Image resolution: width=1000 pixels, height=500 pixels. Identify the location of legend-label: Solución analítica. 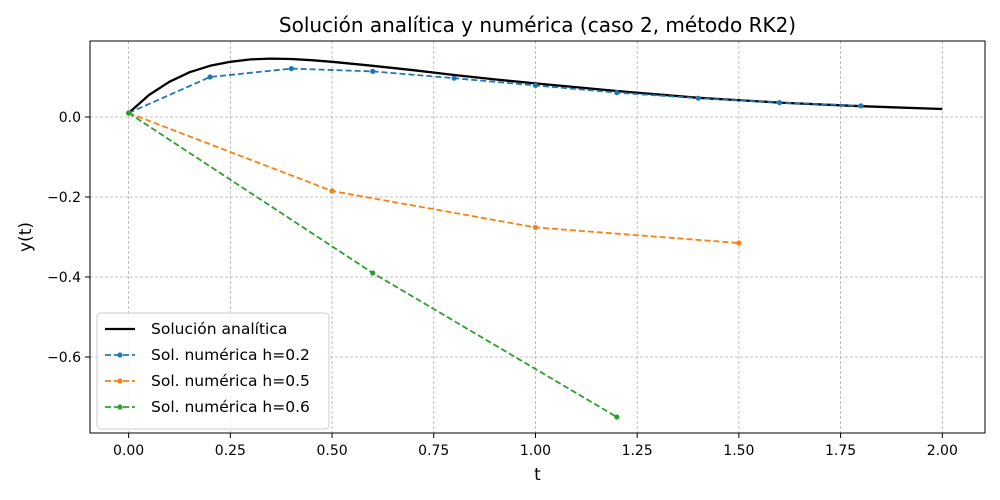
(219, 329).